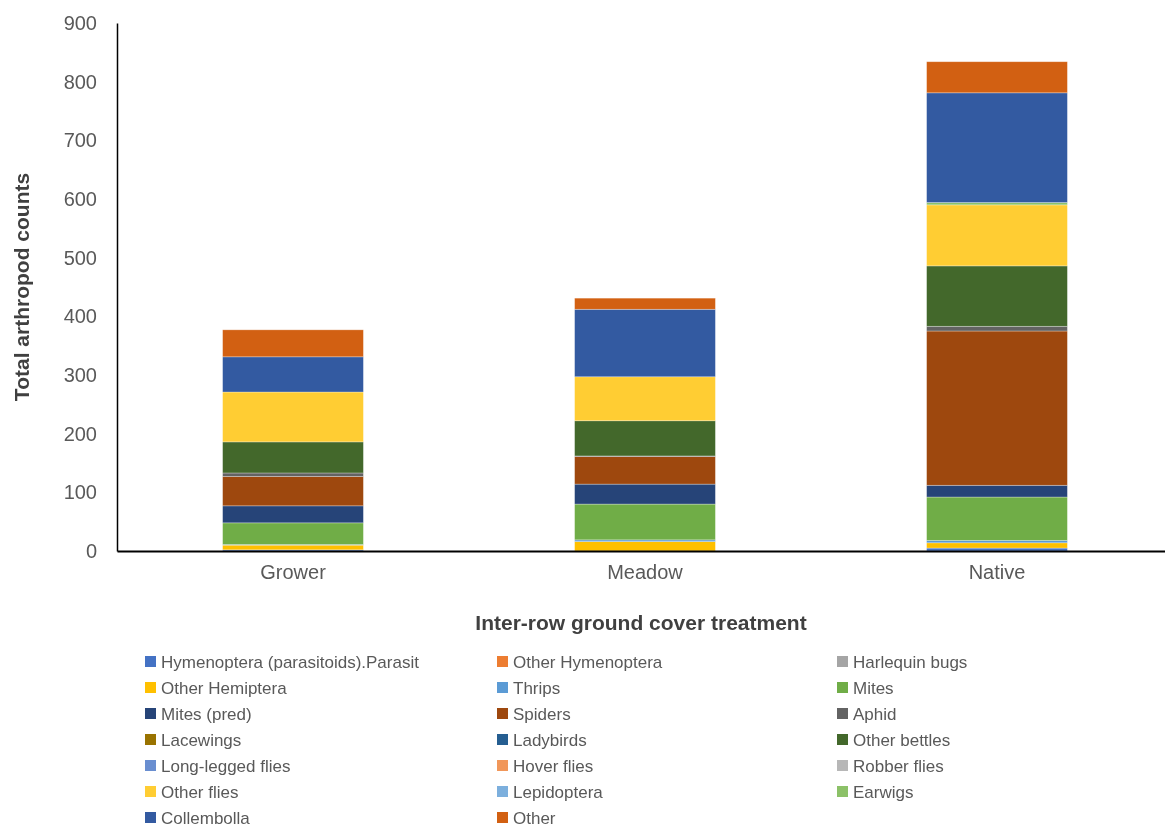 The height and width of the screenshot is (829, 1165). I want to click on y-tick-label: 800, so click(80, 81).